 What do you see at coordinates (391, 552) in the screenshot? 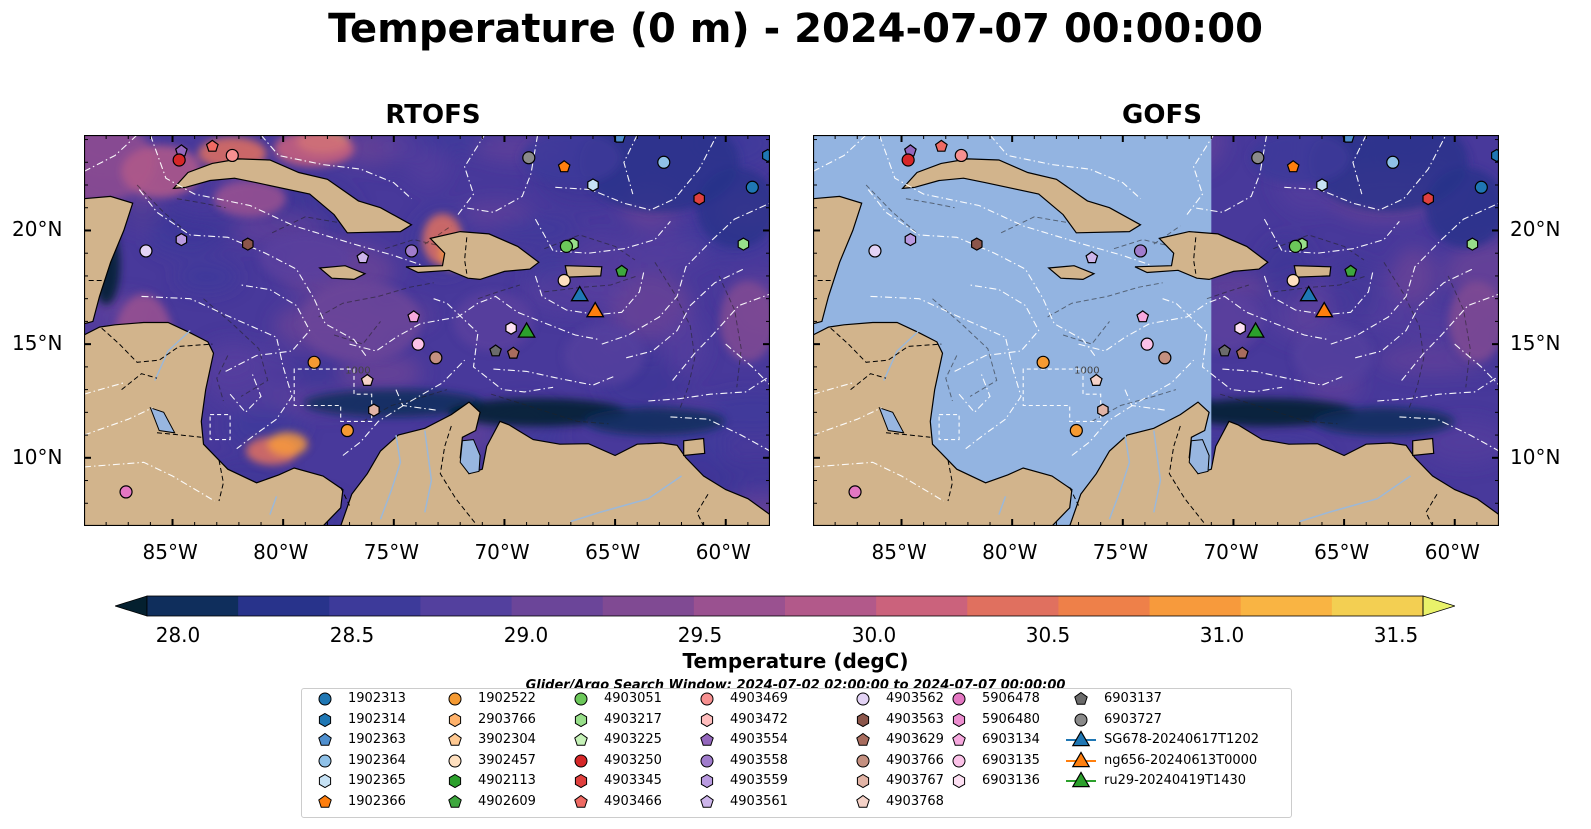
I see `rtofs-lon-tick-label: 75°W` at bounding box center [391, 552].